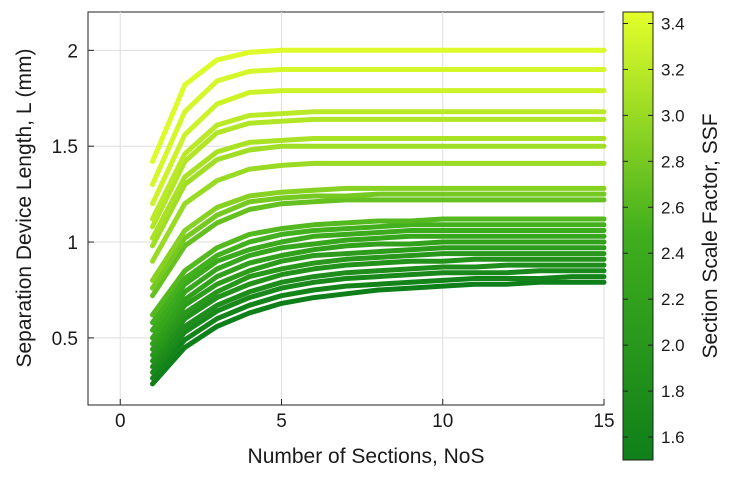 This screenshot has height=477, width=730. I want to click on x-tick-label: 10, so click(442, 421).